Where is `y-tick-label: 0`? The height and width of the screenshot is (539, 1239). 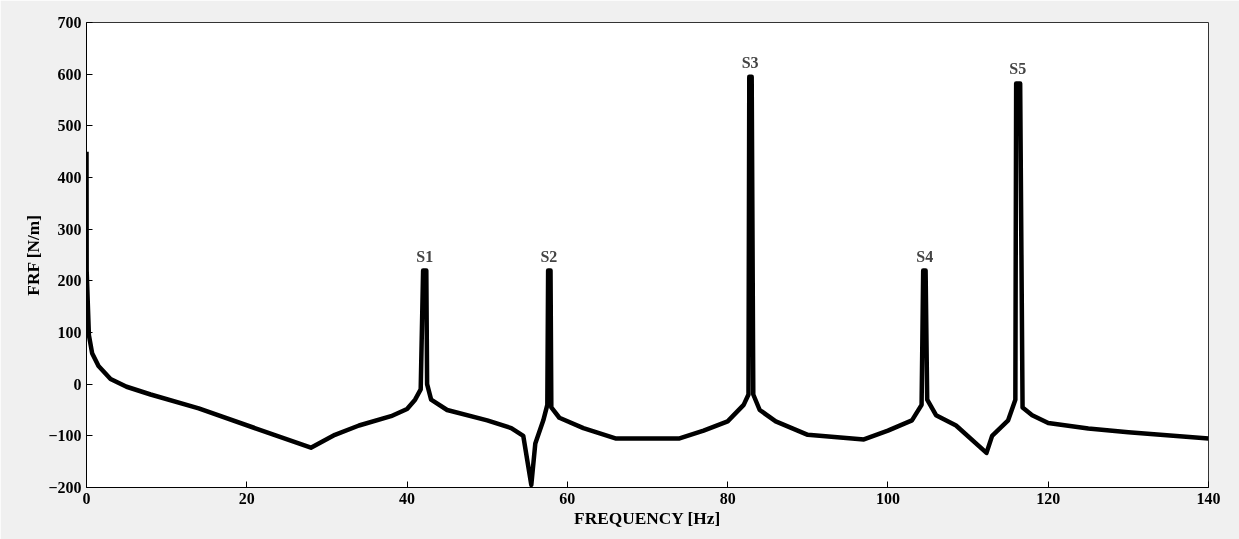
y-tick-label: 0 is located at coordinates (77, 384).